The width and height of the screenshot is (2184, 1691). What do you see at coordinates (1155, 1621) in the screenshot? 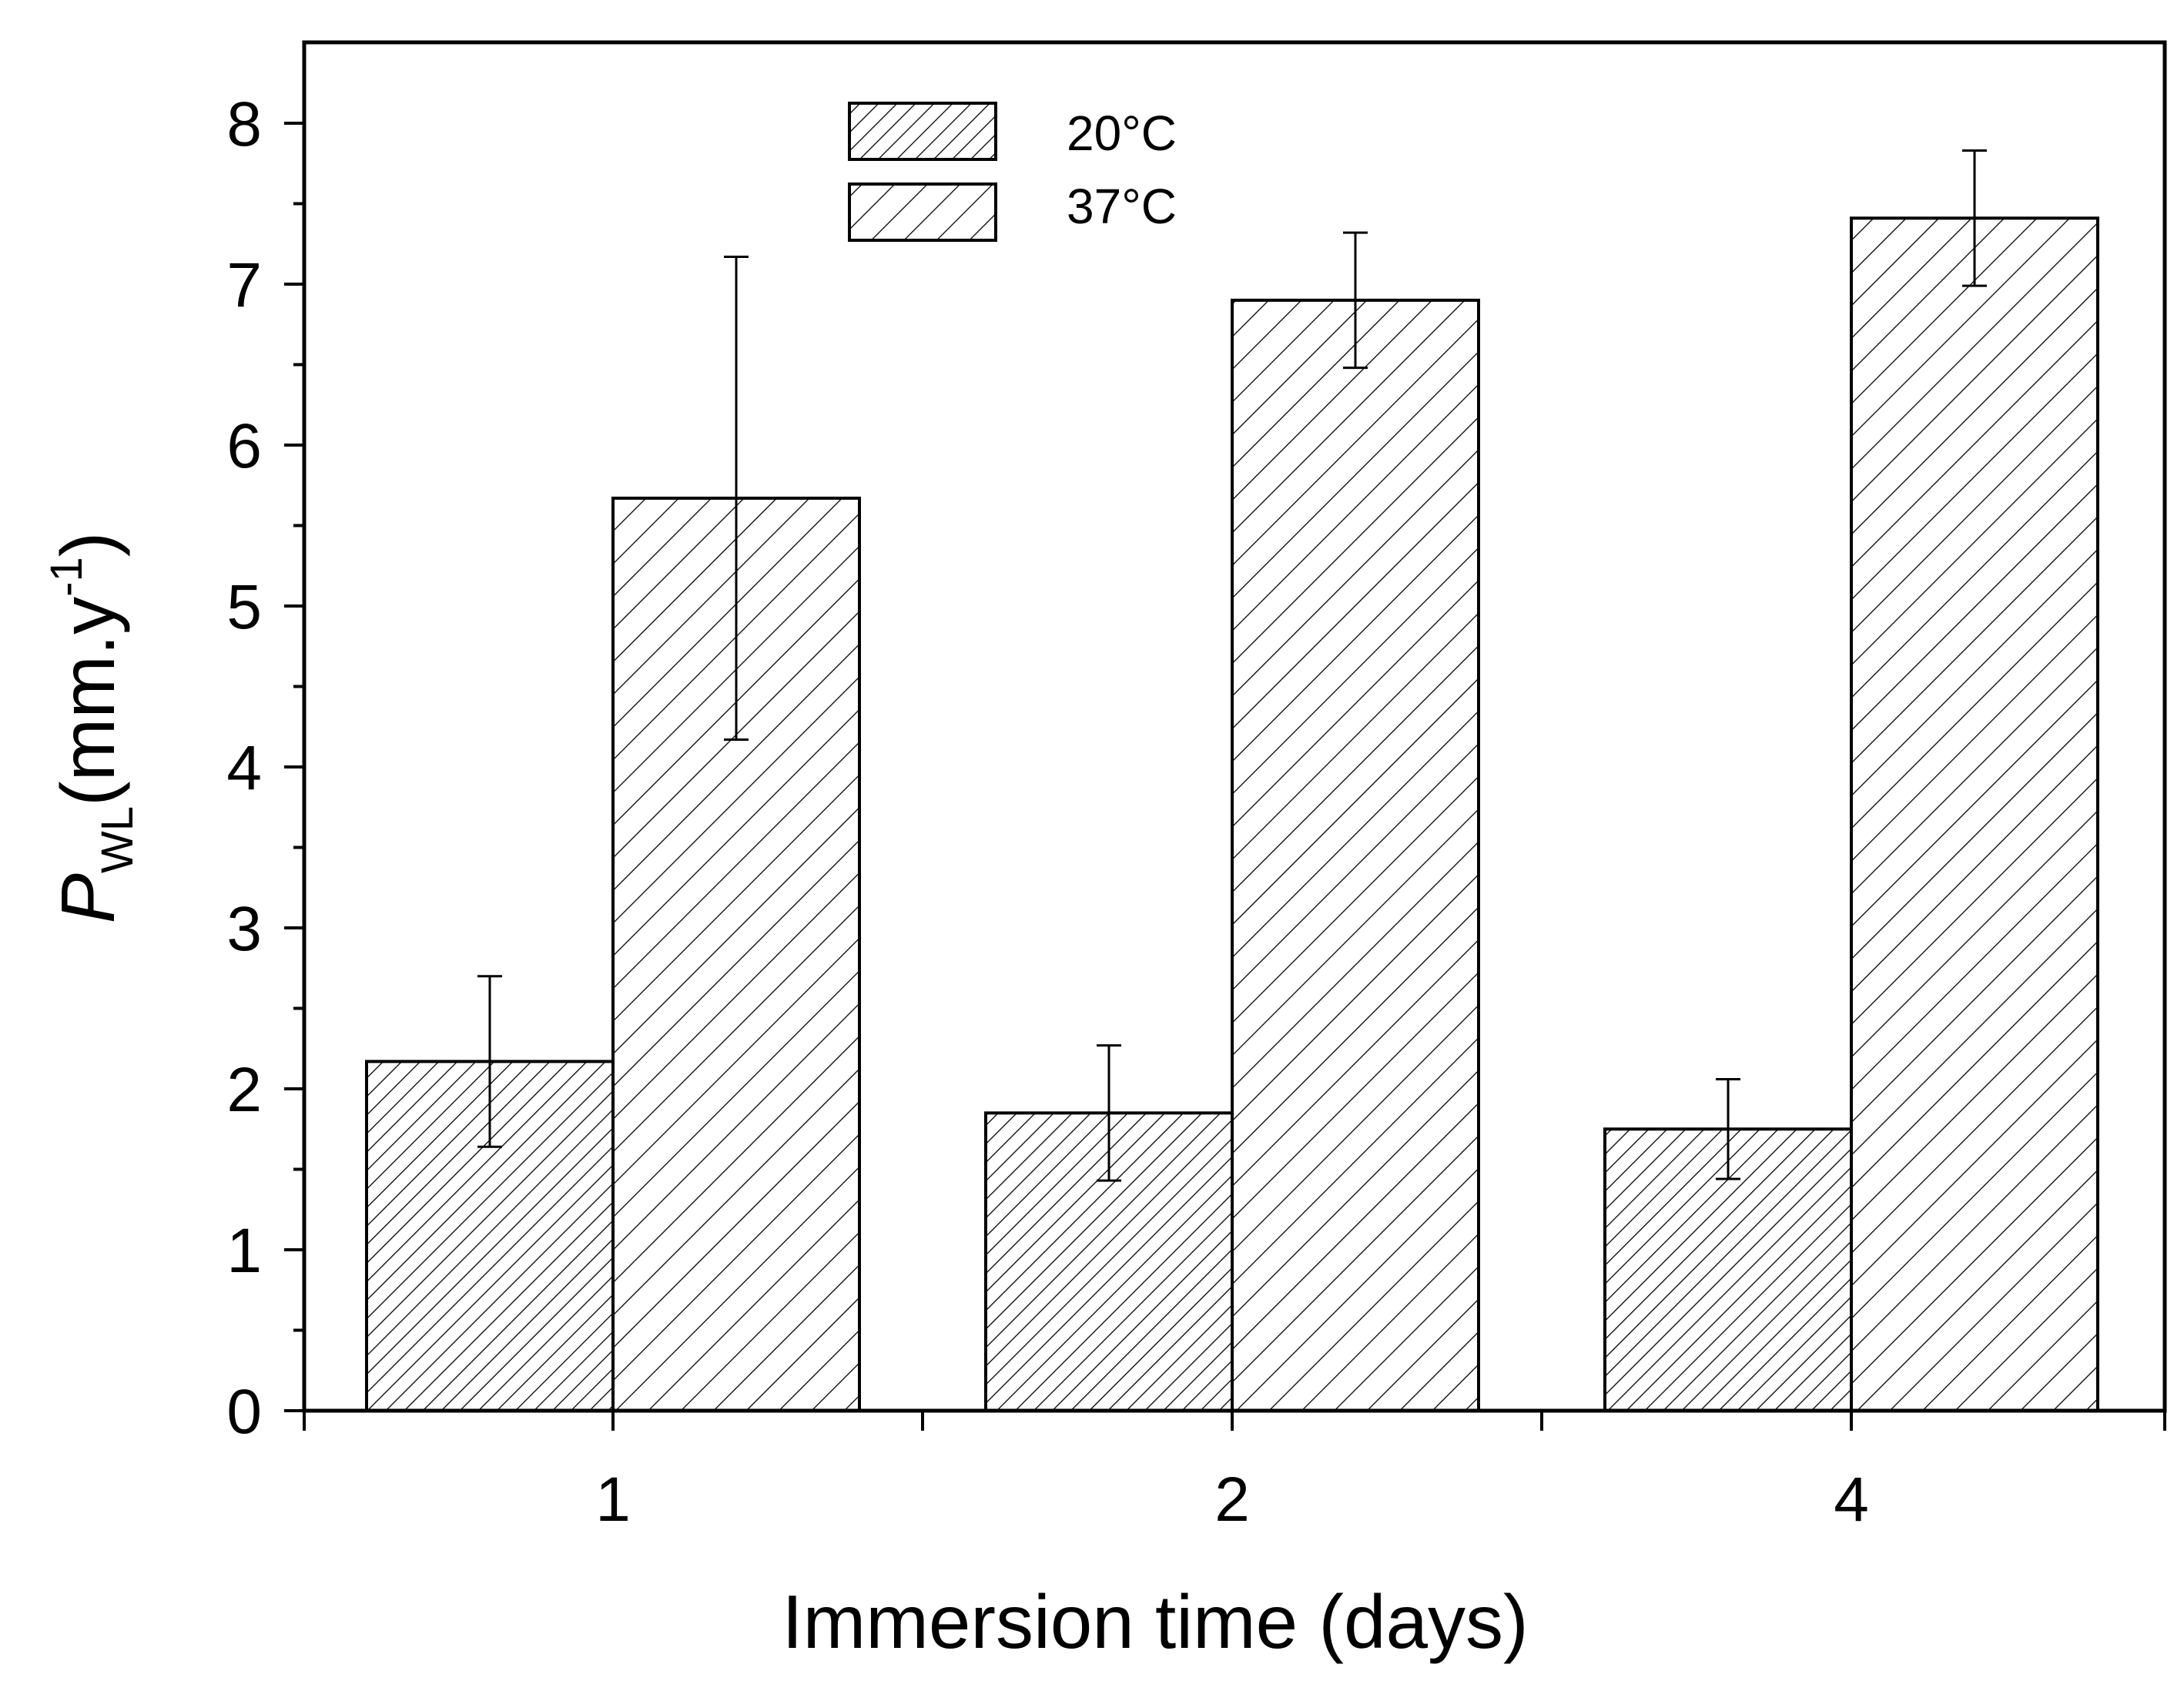
I see `x-axis-title: Immersion time (days)` at bounding box center [1155, 1621].